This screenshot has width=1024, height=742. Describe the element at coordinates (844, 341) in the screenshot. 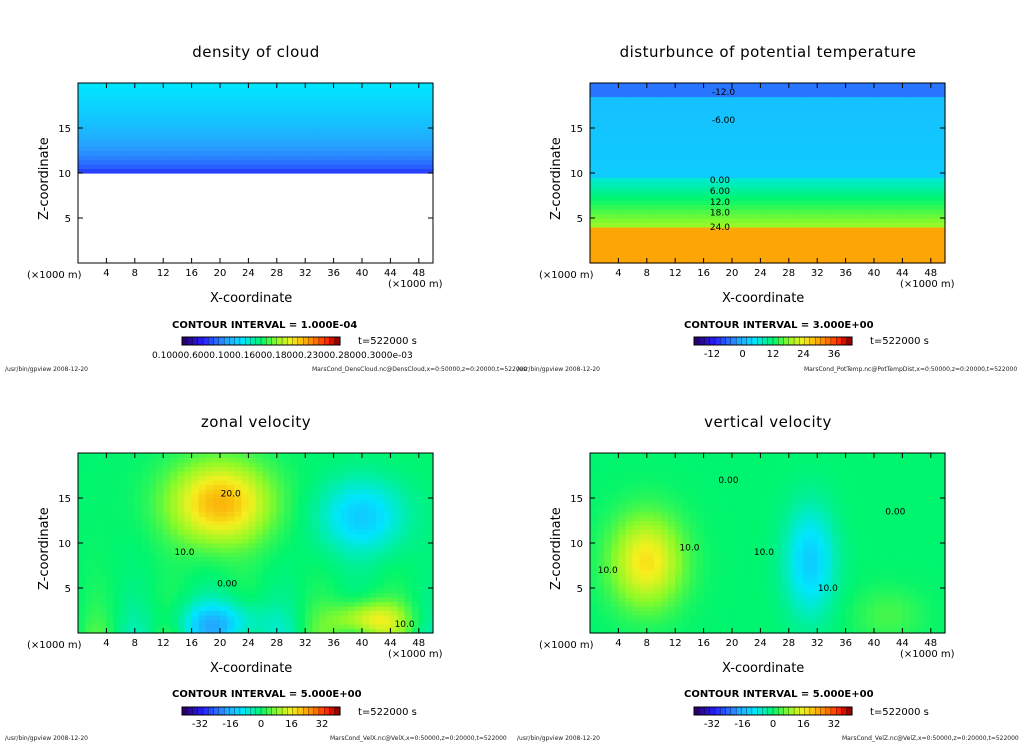

I see `colorbar-swatch` at that location.